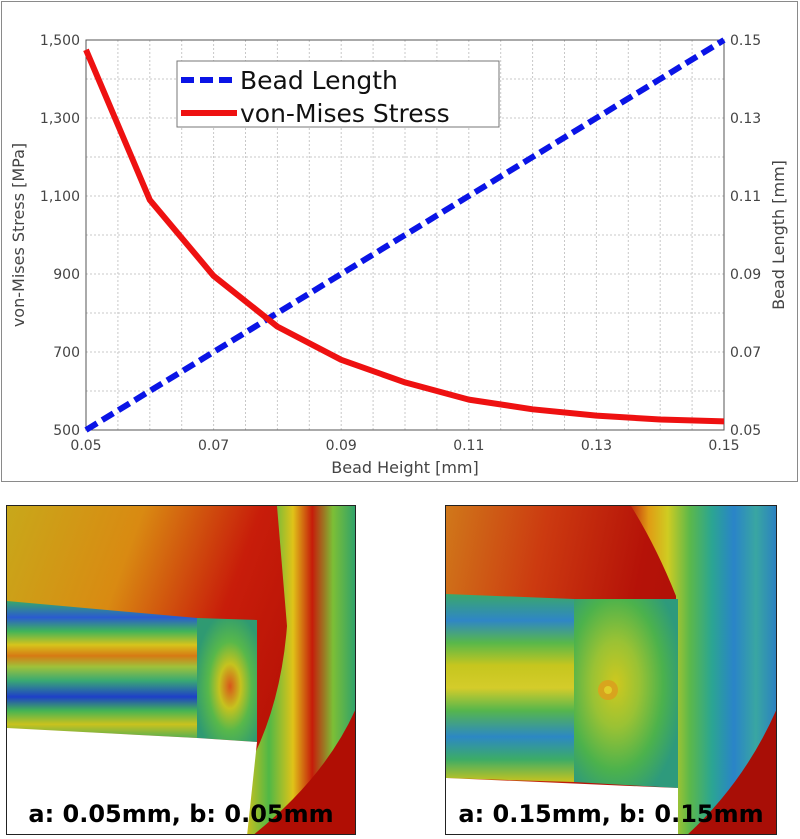 Image resolution: width=800 pixels, height=839 pixels. I want to click on y-right-tick-label: 0.07, so click(745, 353).